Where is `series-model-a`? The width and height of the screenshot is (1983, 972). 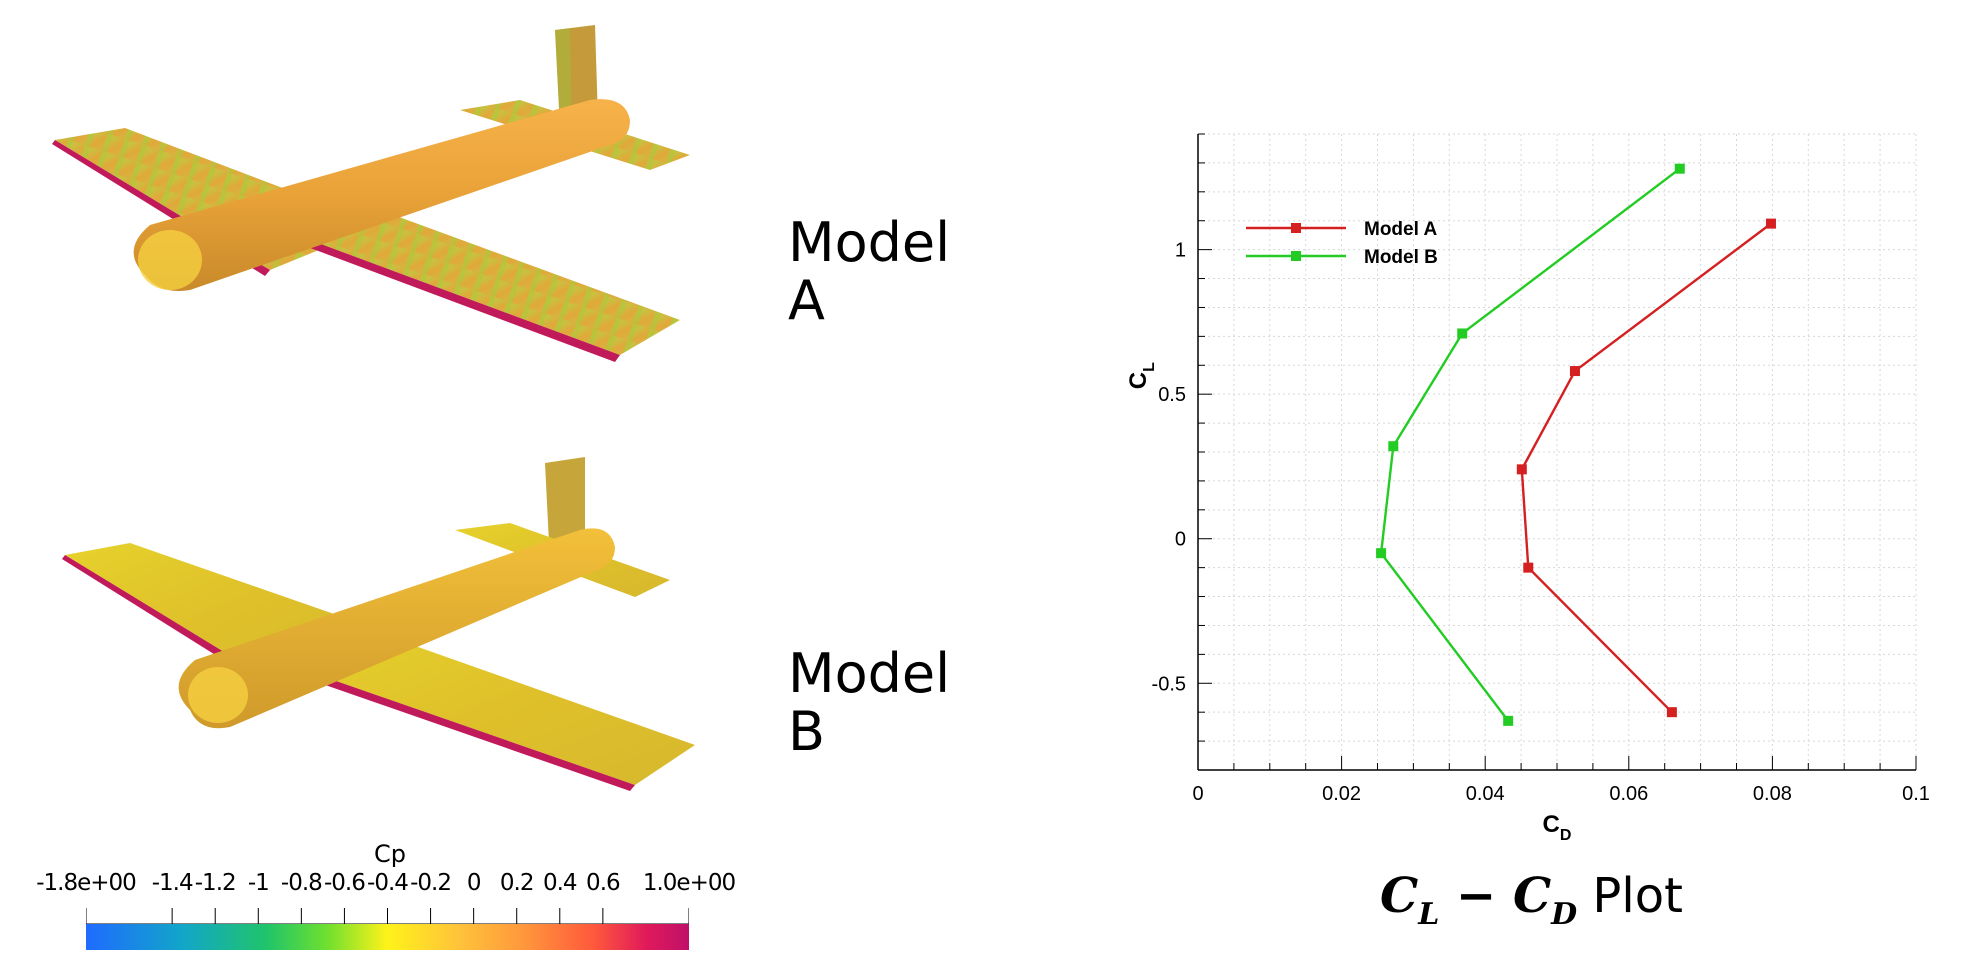
series-model-a is located at coordinates (1646, 468).